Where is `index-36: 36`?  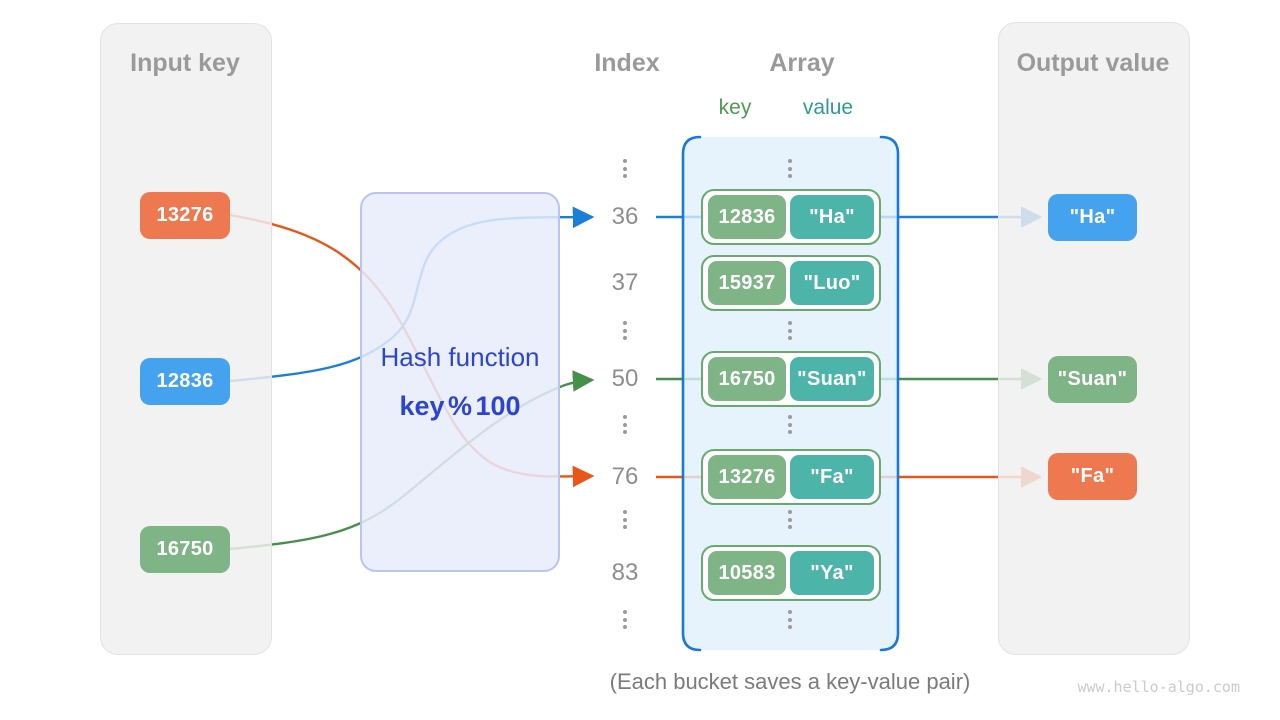 index-36: 36 is located at coordinates (625, 216).